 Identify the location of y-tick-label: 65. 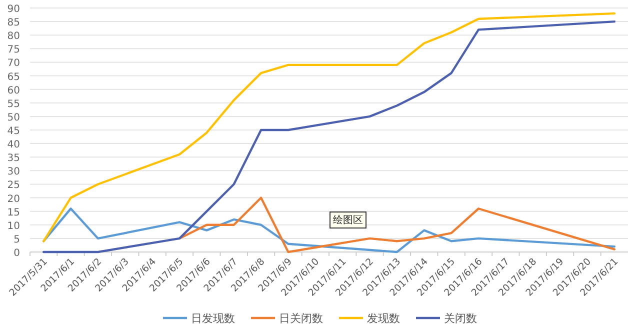
(13, 77).